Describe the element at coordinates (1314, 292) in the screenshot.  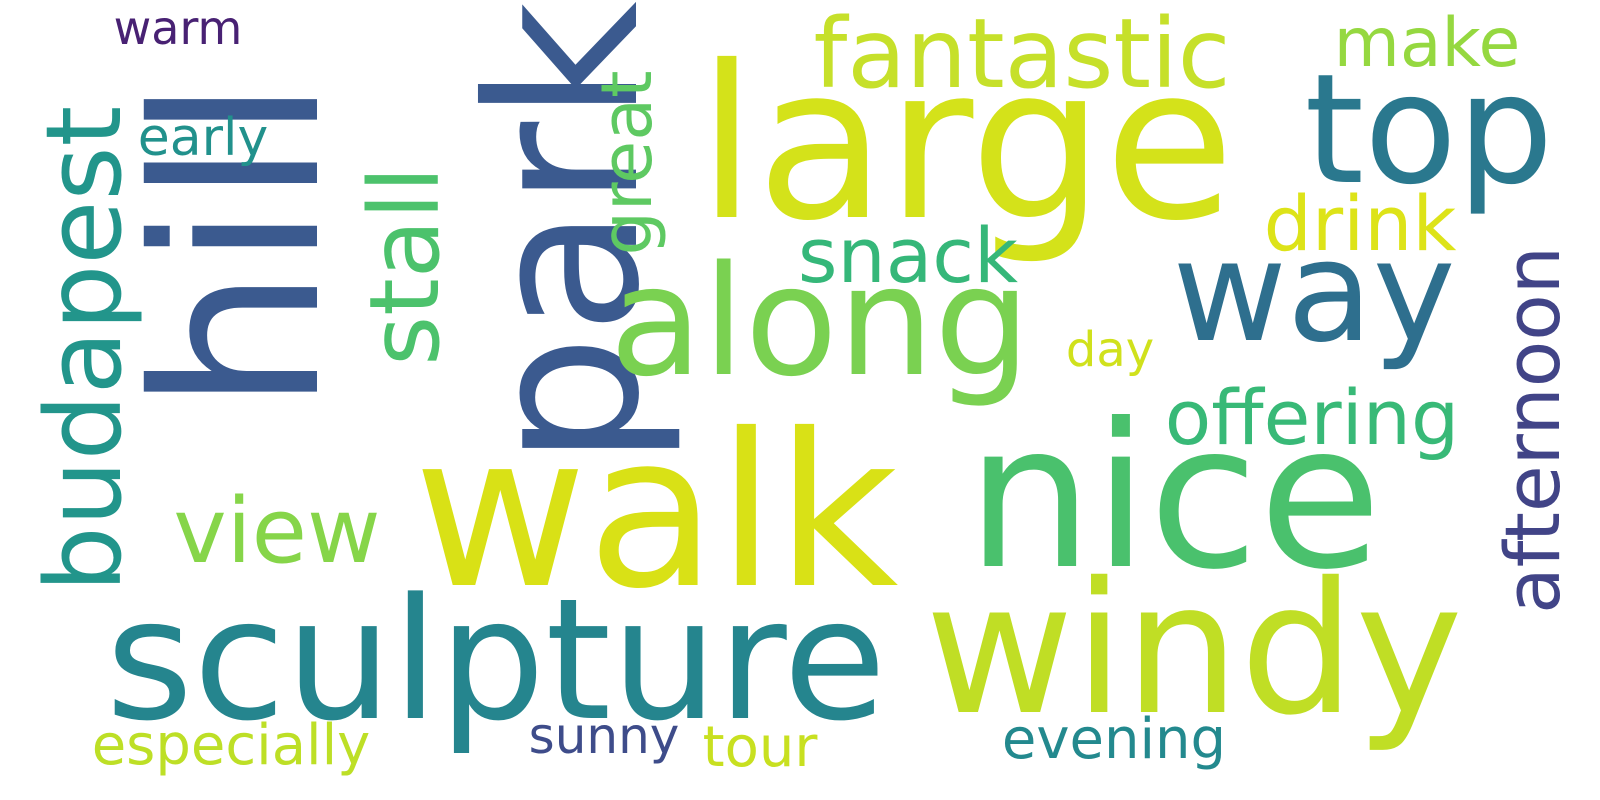
I see `word-way: way` at that location.